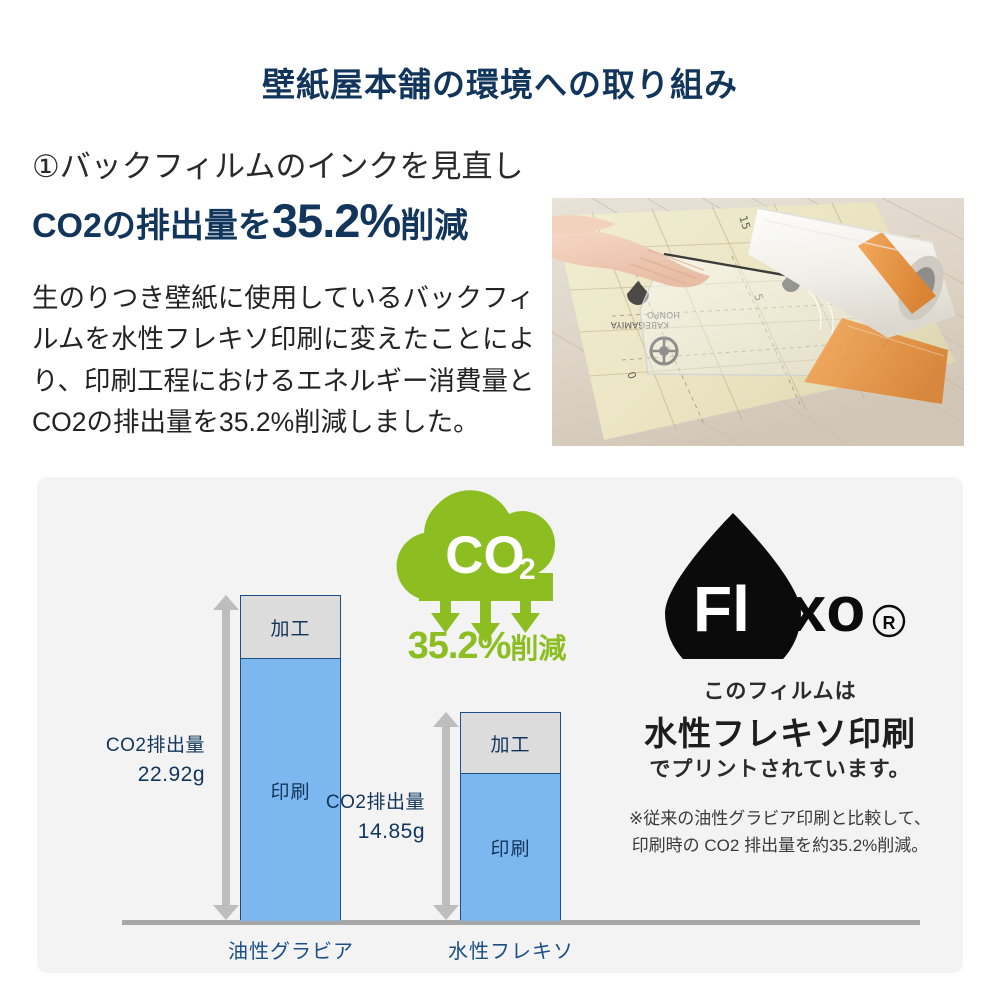 The height and width of the screenshot is (1000, 1000). What do you see at coordinates (171, 774) in the screenshot?
I see `emission-label-1-value: 22.92g` at bounding box center [171, 774].